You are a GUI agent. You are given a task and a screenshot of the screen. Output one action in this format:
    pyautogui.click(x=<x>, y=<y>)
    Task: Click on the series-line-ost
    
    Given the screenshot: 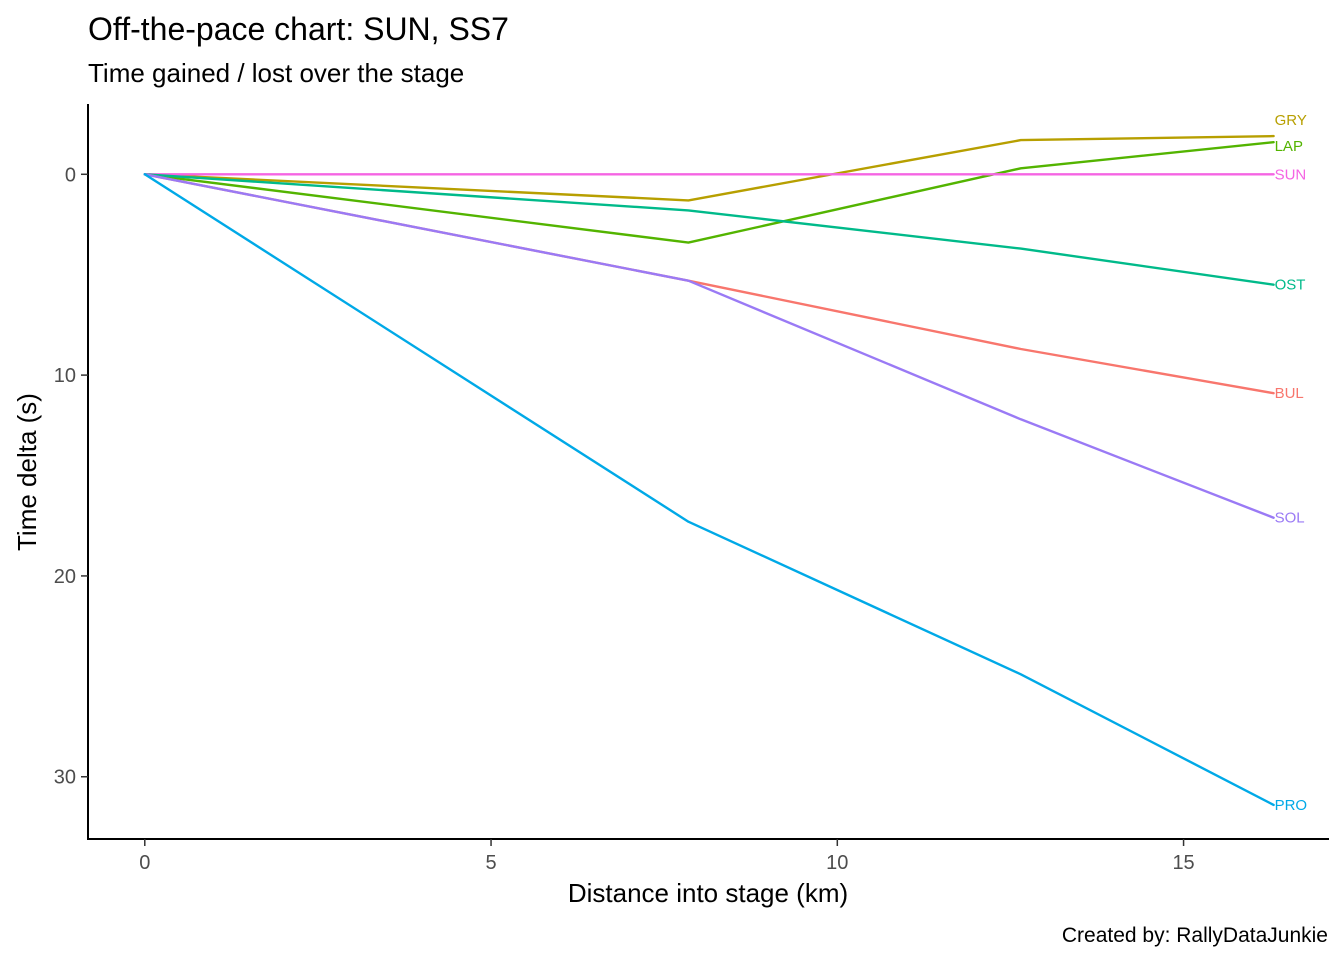 What is the action you would take?
    pyautogui.click(x=709, y=229)
    